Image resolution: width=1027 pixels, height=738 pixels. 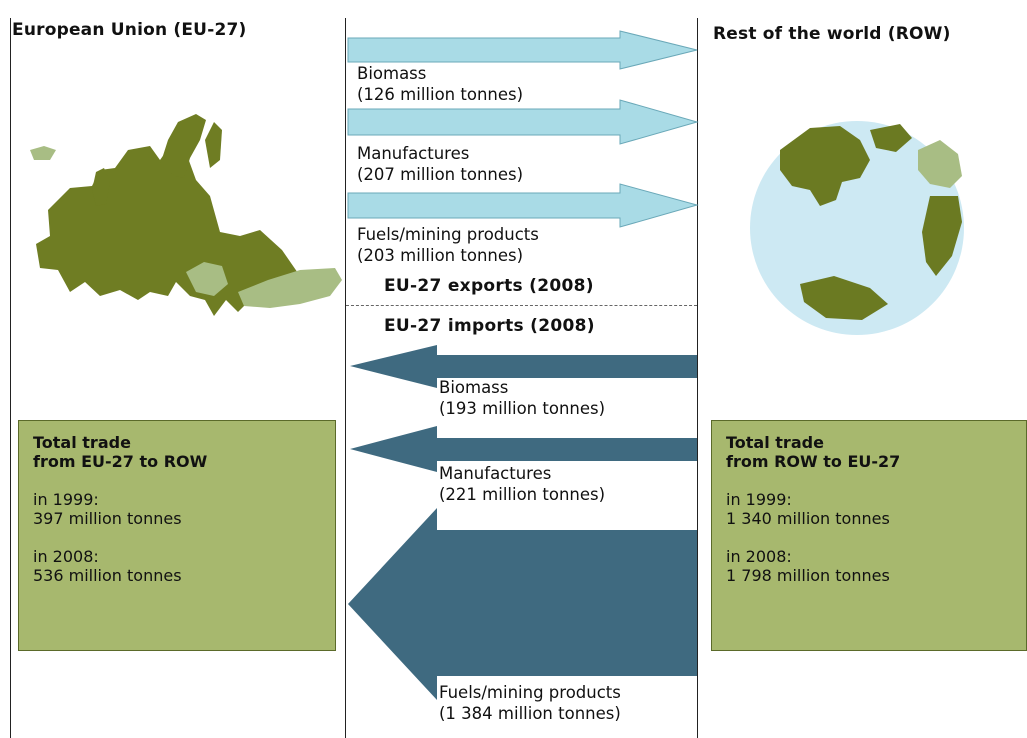 What do you see at coordinates (832, 34) in the screenshot?
I see `row-title: Rest of the world (ROW)` at bounding box center [832, 34].